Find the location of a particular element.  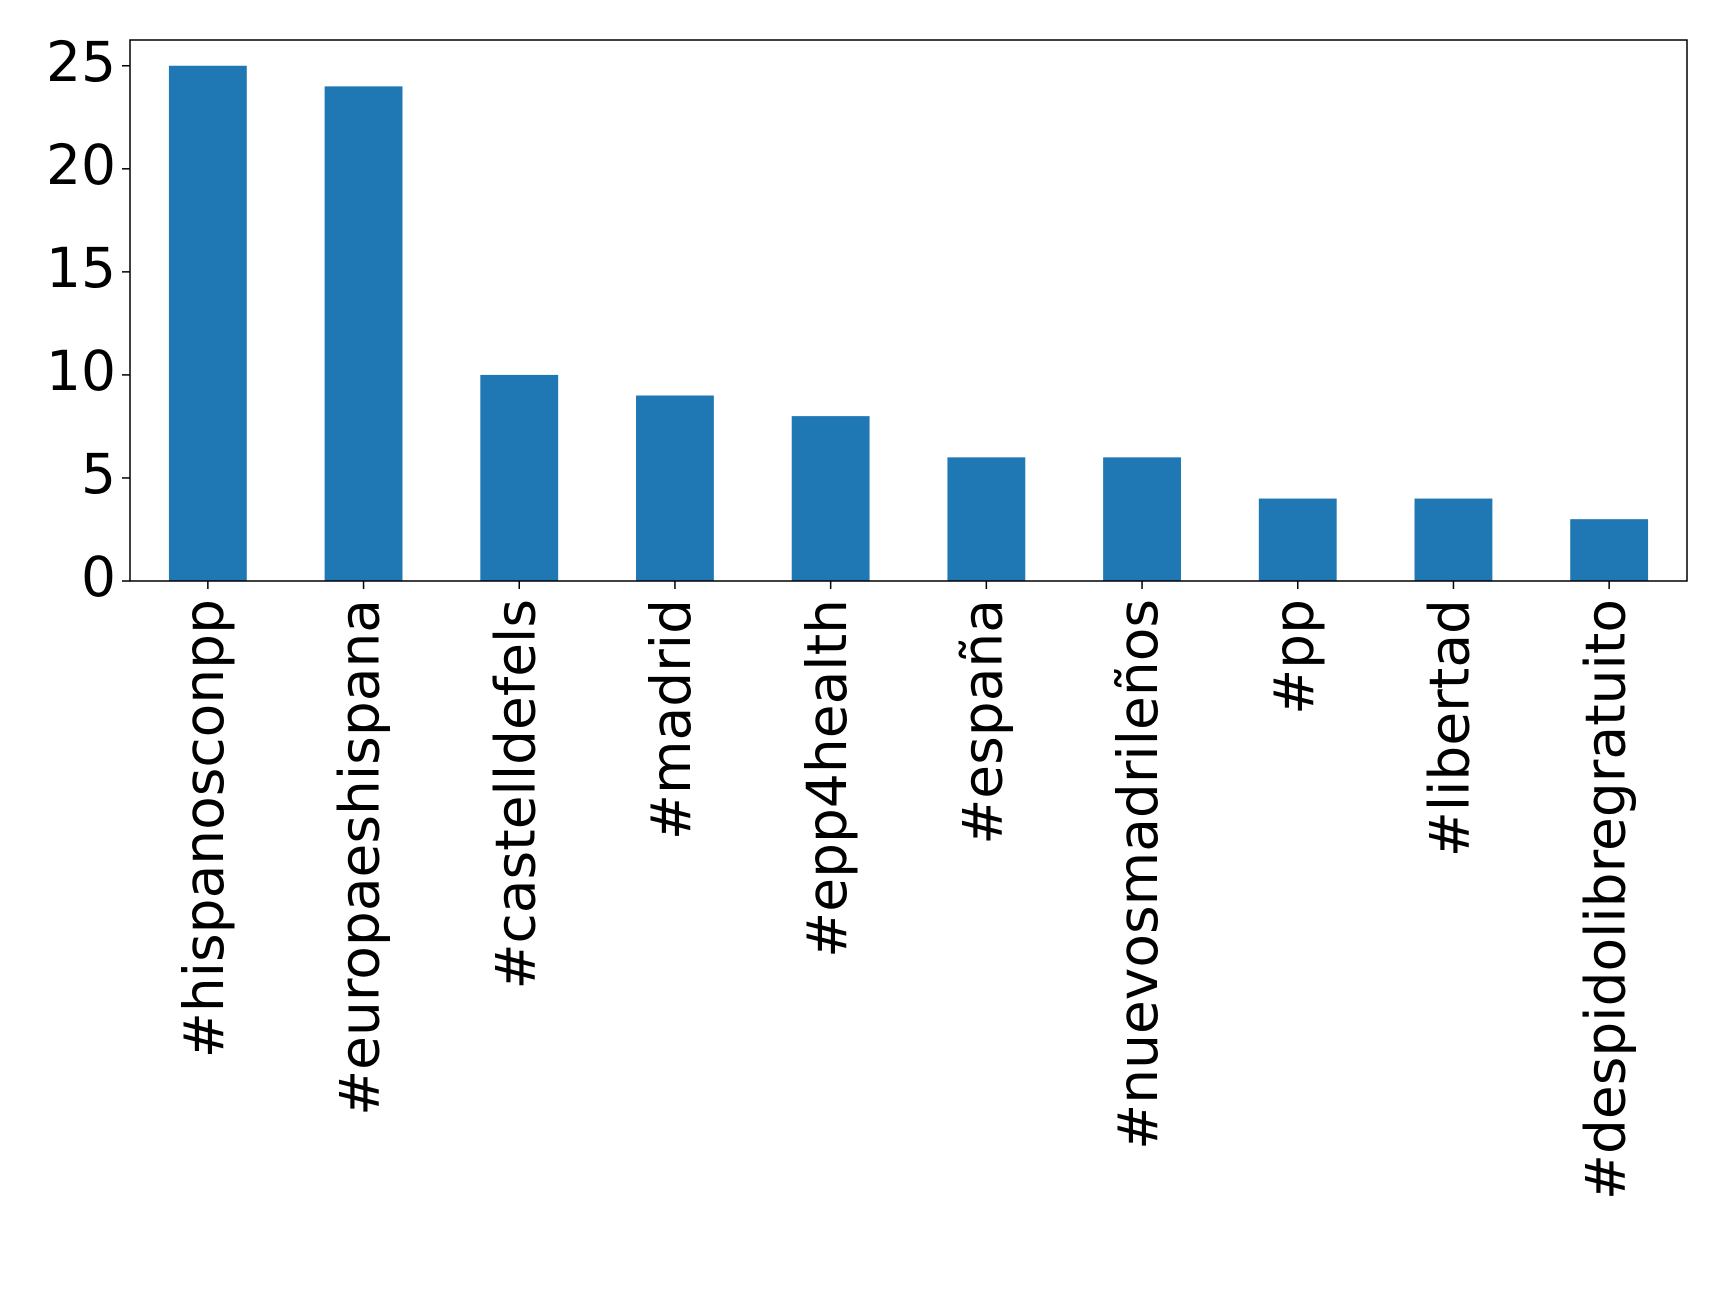

y-tick-label: 5 is located at coordinates (98, 474).